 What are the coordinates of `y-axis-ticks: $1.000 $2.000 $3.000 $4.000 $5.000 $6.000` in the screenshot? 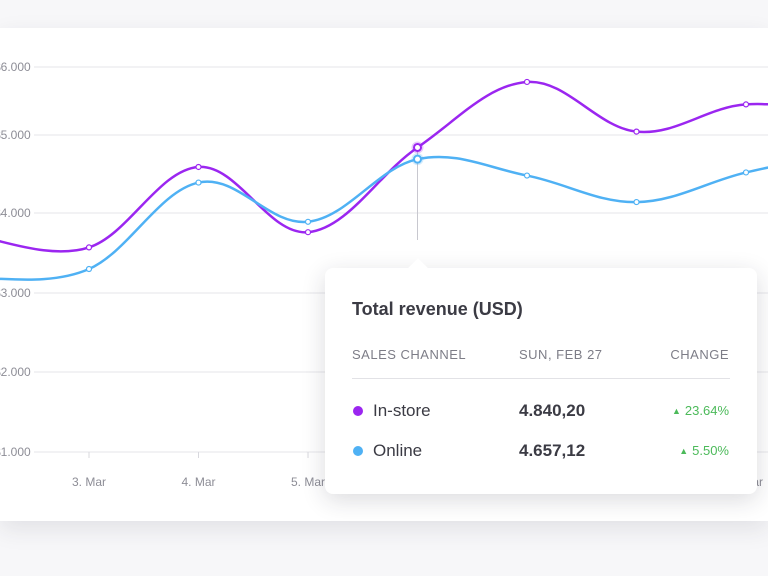 It's located at (15, 259).